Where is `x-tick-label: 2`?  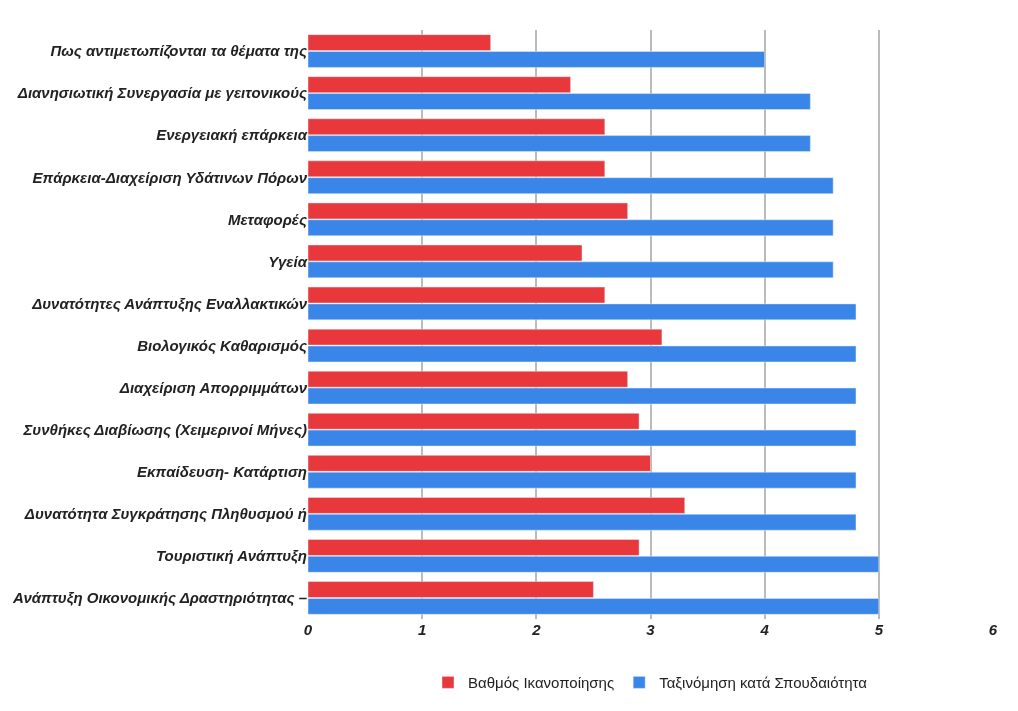
x-tick-label: 2 is located at coordinates (536, 629).